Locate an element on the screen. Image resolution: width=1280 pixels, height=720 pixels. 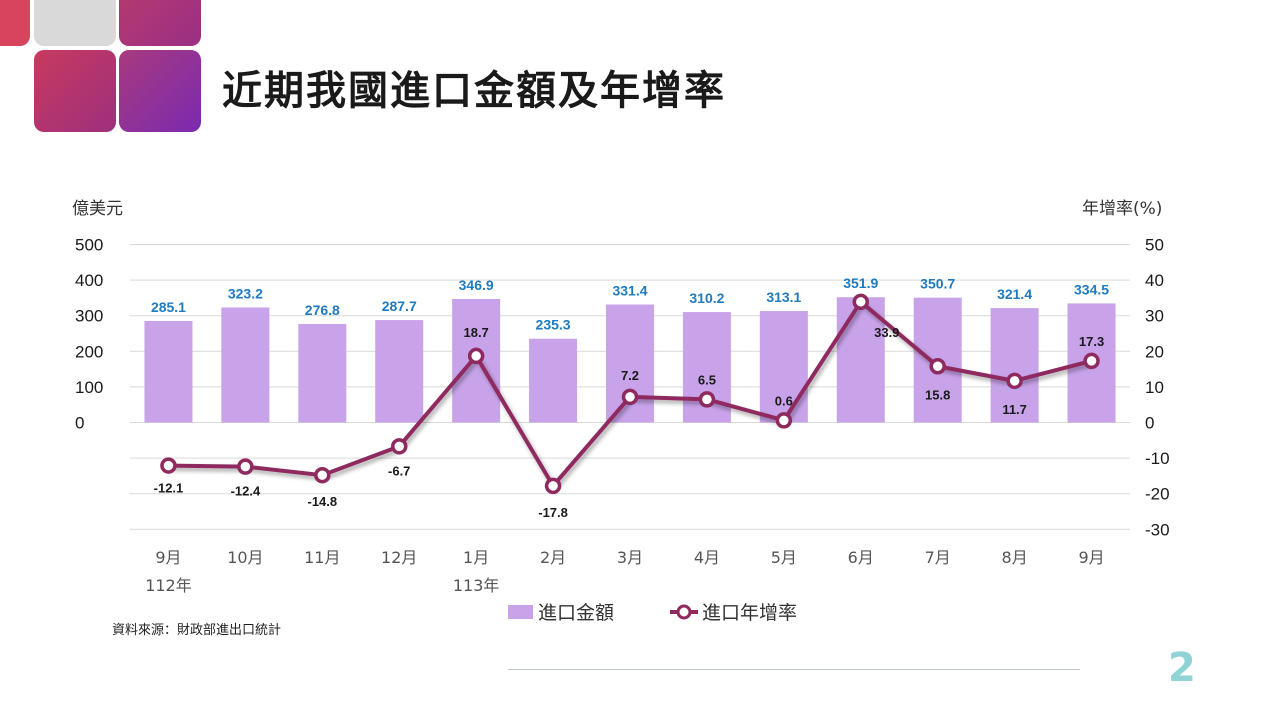
right-tick-label: 20 is located at coordinates (1154, 351).